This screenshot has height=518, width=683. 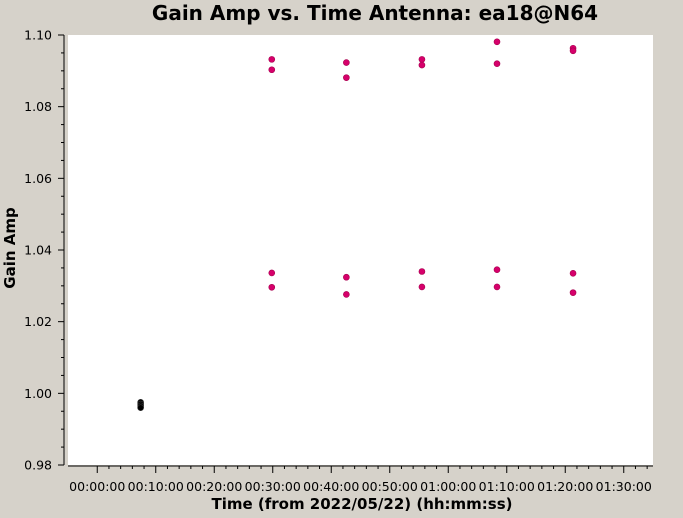 I want to click on x-tick-label: 01:20:00, so click(x=565, y=486).